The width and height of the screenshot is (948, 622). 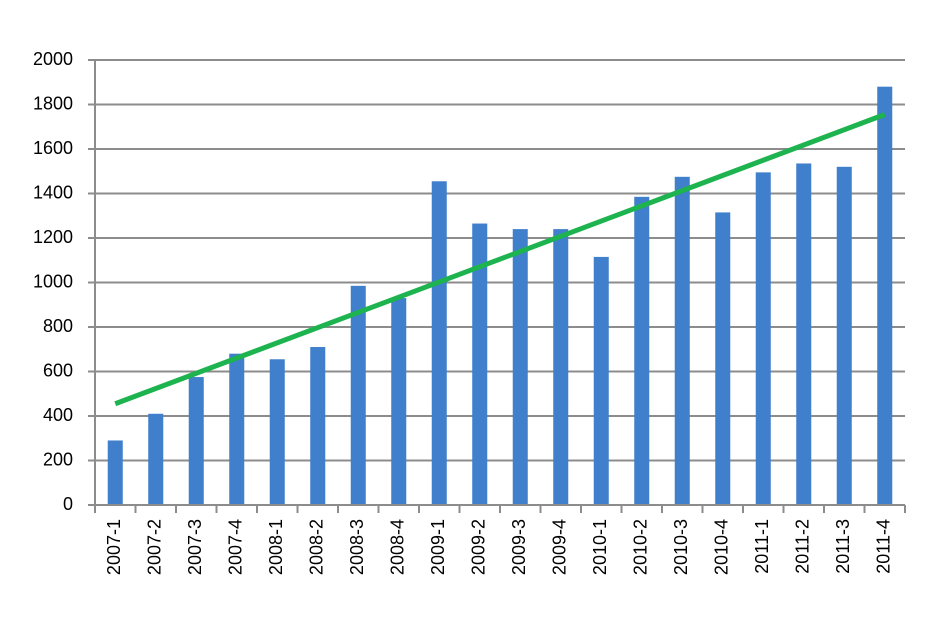 What do you see at coordinates (560, 547) in the screenshot?
I see `x-tick-label: 2009-4` at bounding box center [560, 547].